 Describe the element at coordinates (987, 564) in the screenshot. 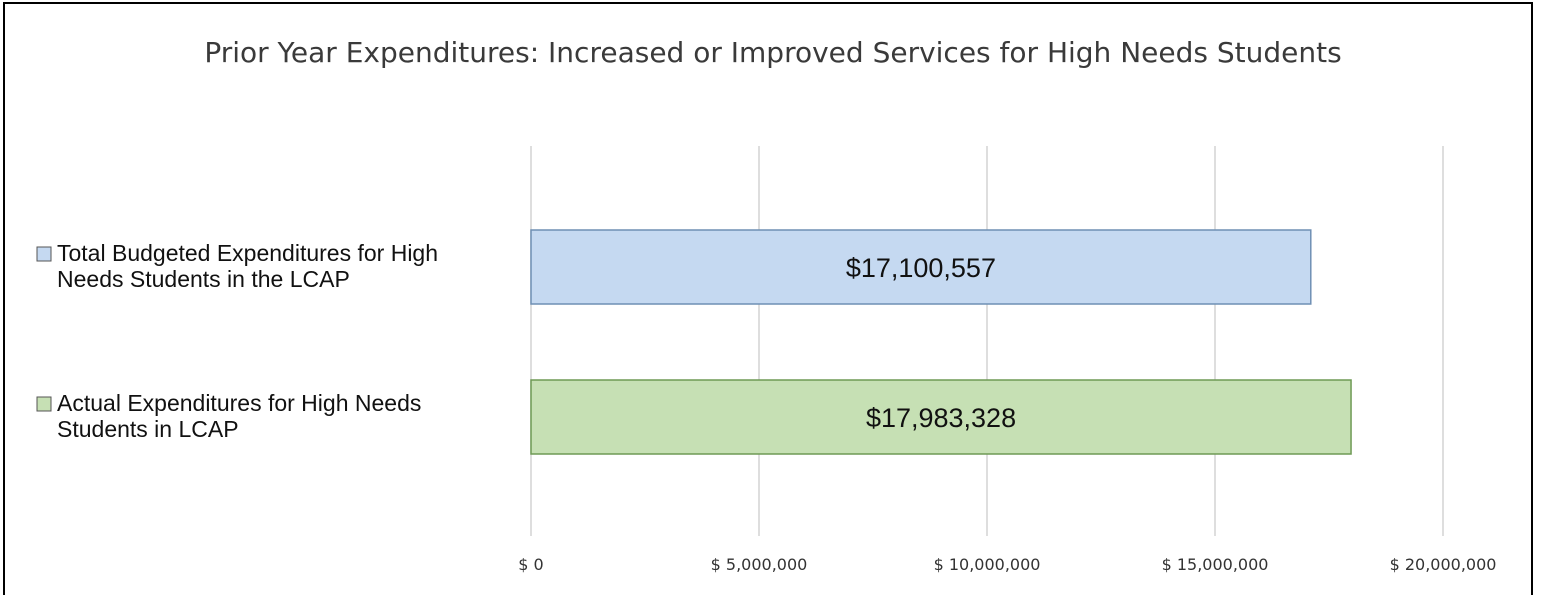

I see `x-tick-label: $ 10,000,000` at that location.